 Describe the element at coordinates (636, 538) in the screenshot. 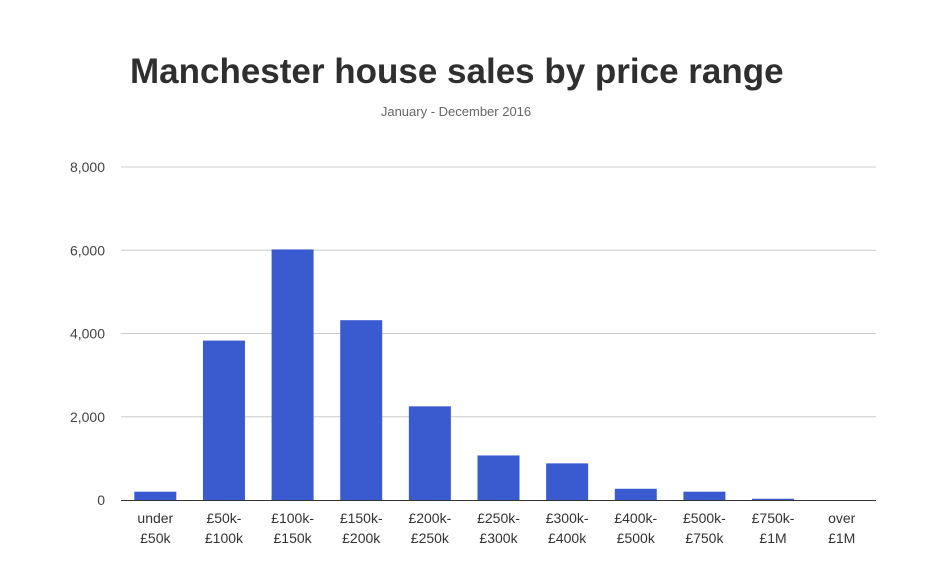

I see `x-tick-label-line: £500k` at that location.